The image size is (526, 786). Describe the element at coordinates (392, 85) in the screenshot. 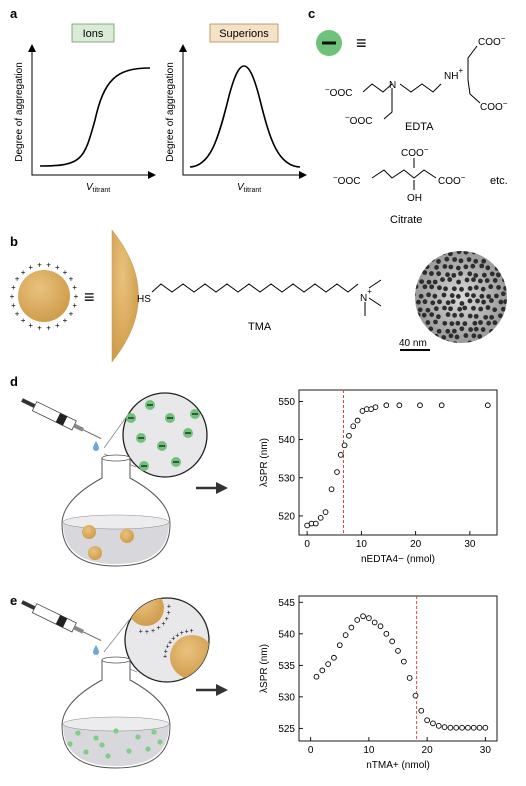

I see `edta-n: N` at that location.